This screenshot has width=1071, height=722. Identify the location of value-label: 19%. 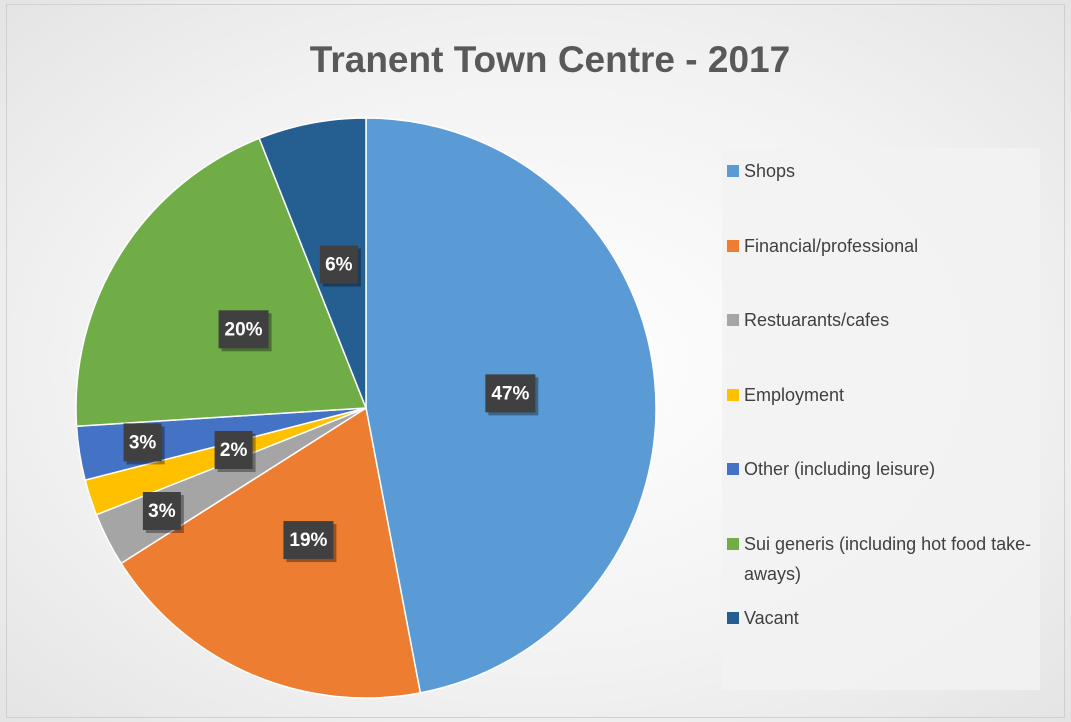
(308, 540).